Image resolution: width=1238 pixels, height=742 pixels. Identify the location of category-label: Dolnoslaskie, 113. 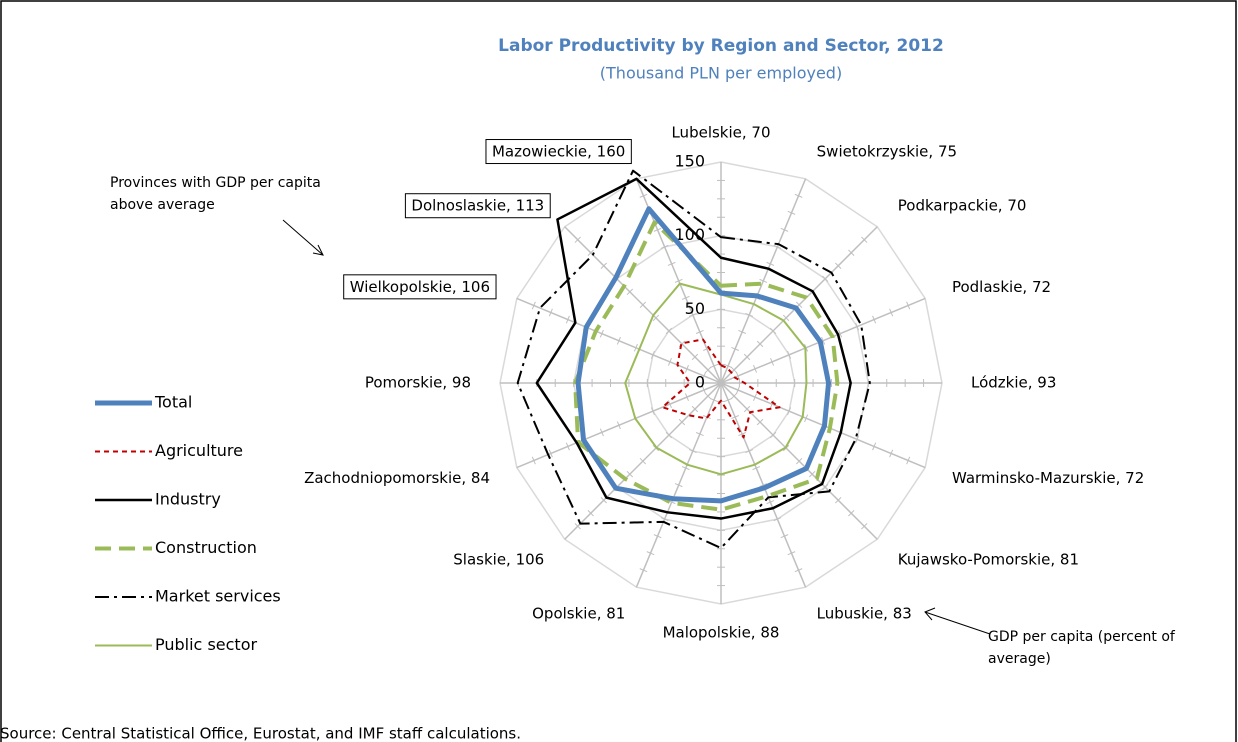
(477, 206).